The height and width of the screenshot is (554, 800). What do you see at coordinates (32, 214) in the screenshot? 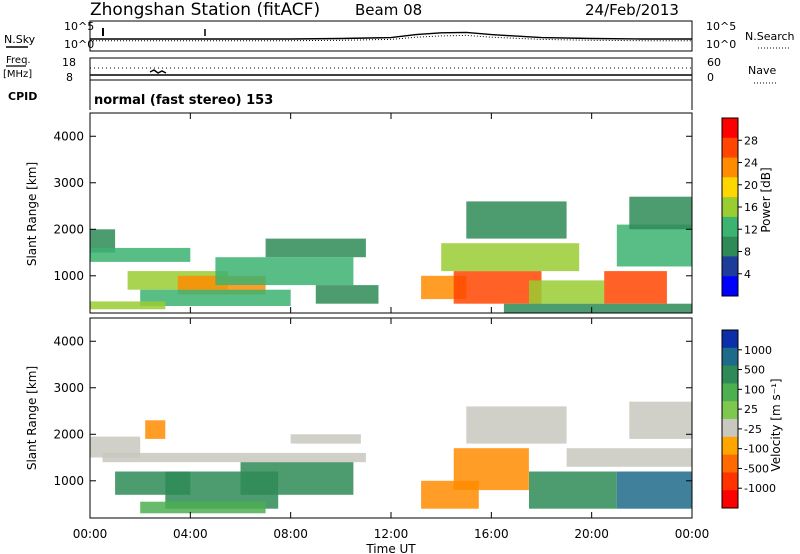
I see `power-ylabel: Slant Range [km]` at bounding box center [32, 214].